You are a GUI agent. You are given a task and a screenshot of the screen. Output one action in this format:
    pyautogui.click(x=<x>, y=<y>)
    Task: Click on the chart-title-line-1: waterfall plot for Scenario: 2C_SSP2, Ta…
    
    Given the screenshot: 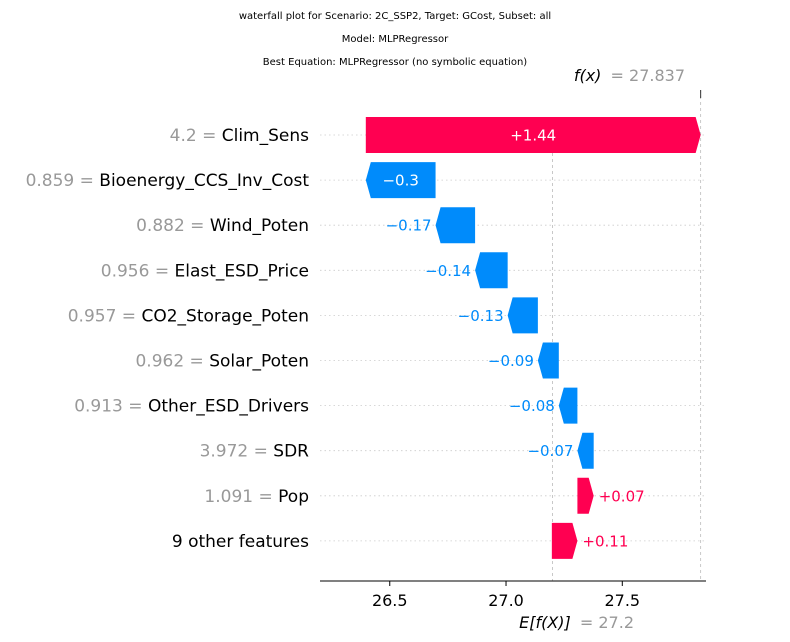 What is the action you would take?
    pyautogui.click(x=395, y=16)
    